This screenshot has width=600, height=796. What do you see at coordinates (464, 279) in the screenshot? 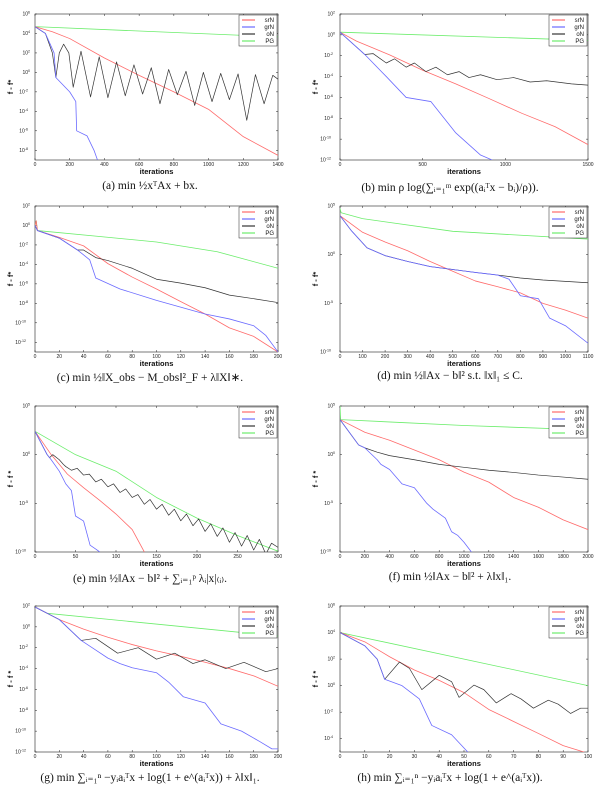
I see `series-line-grN` at bounding box center [464, 279].